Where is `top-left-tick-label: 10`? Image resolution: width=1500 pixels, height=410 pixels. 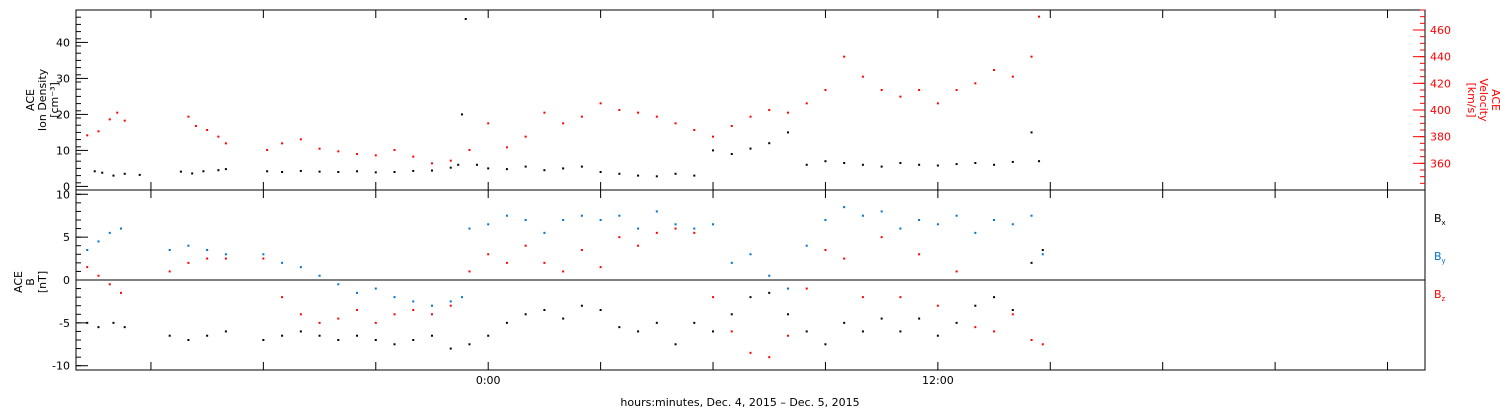 top-left-tick-label: 10 is located at coordinates (63, 150).